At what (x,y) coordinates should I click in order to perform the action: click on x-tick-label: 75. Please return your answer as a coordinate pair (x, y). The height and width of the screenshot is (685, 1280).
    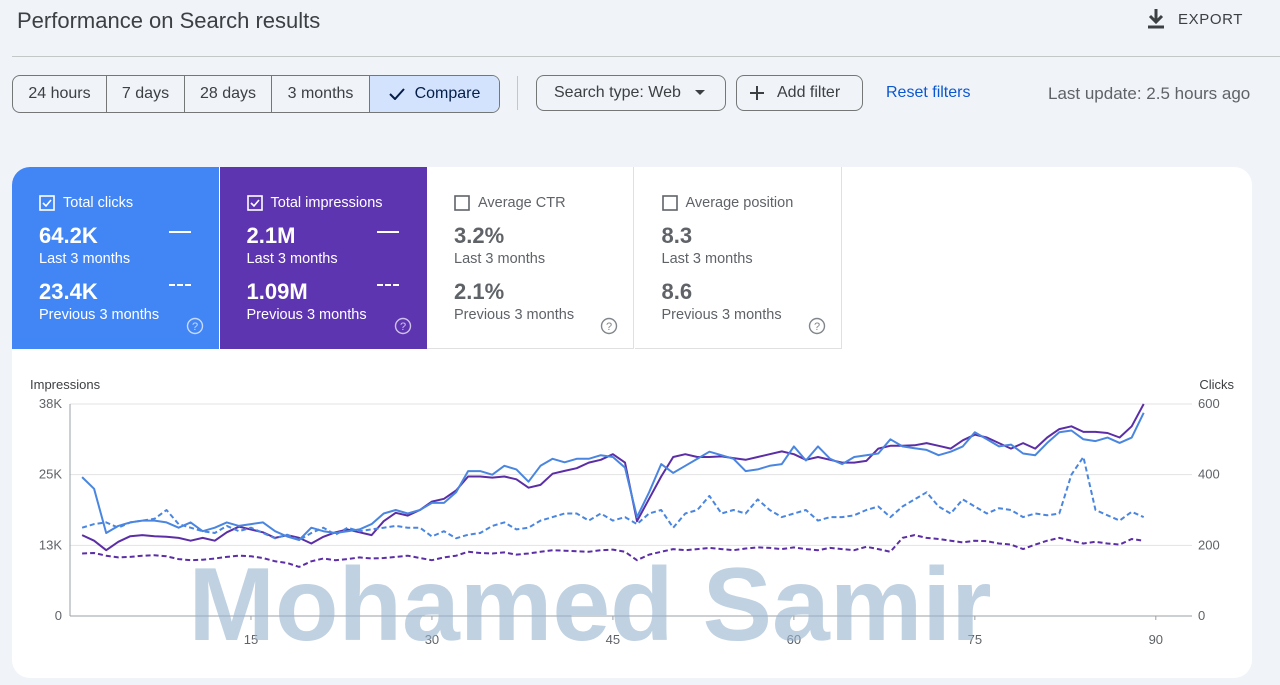
    Looking at the image, I should click on (975, 639).